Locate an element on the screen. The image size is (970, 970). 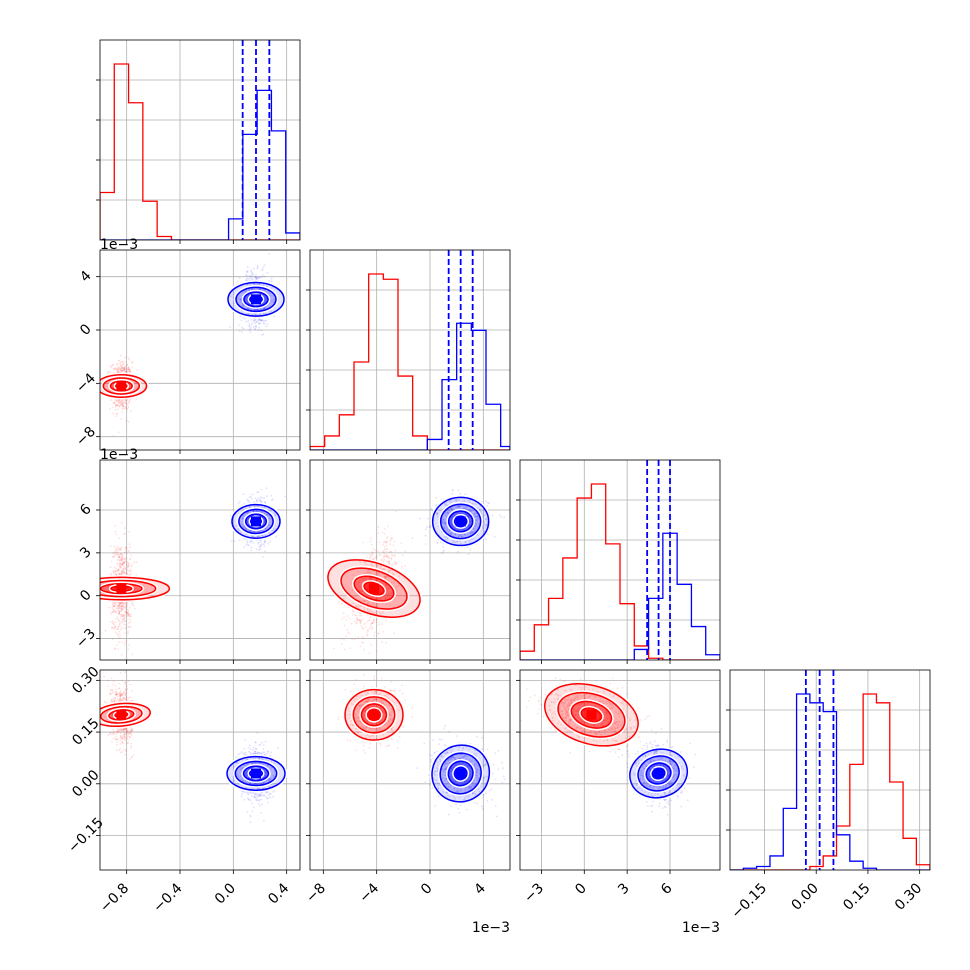
panel-3-0: −0.150.000.150.30−0.8 −0.4 0.0 0.4 is located at coordinates (183, 790).